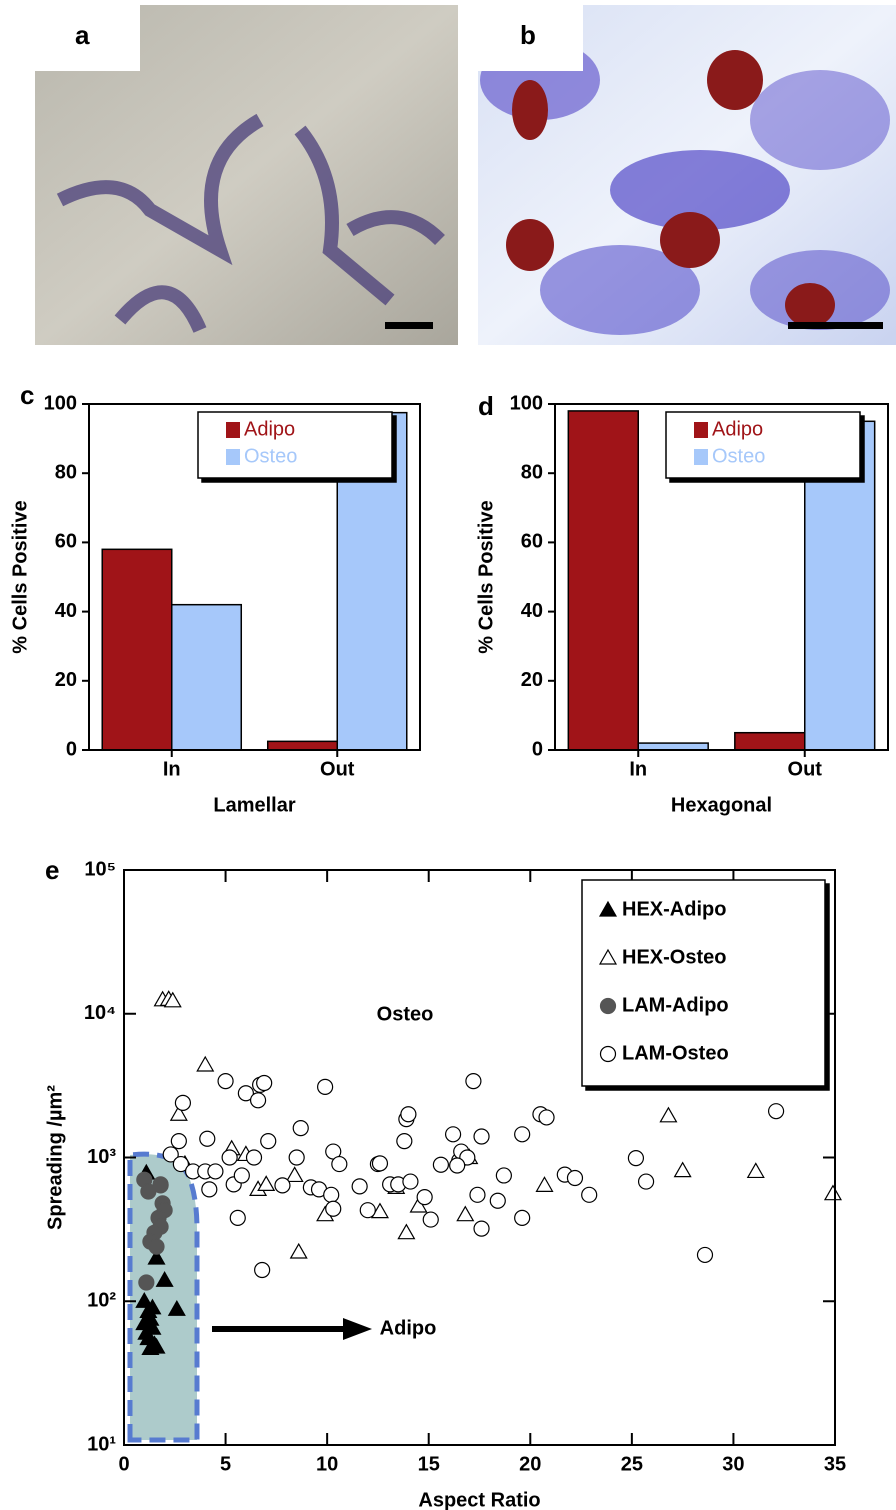 This screenshot has width=896, height=1510. I want to click on annotation: Osteo, so click(405, 1014).